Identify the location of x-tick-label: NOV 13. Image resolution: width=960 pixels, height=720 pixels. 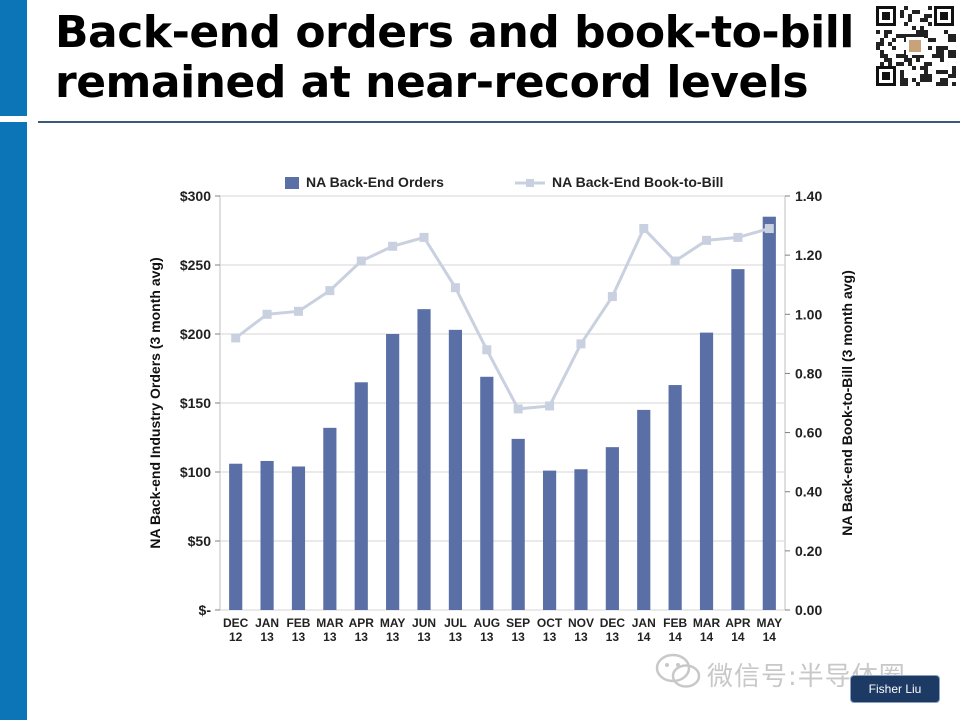
(581, 630).